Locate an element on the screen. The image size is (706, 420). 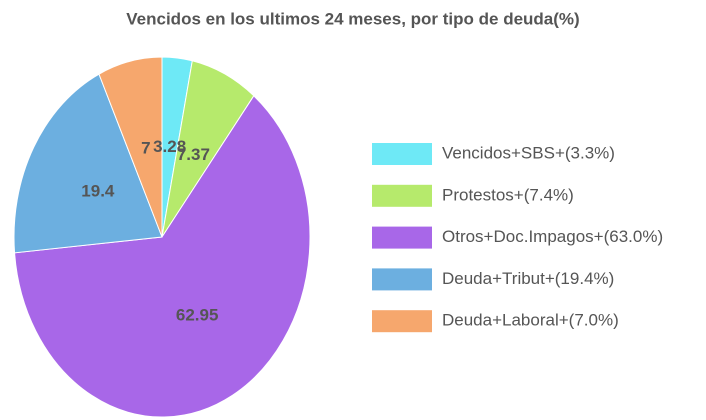
legend-label: Deuda+Laboral+(7.0%) is located at coordinates (530, 320).